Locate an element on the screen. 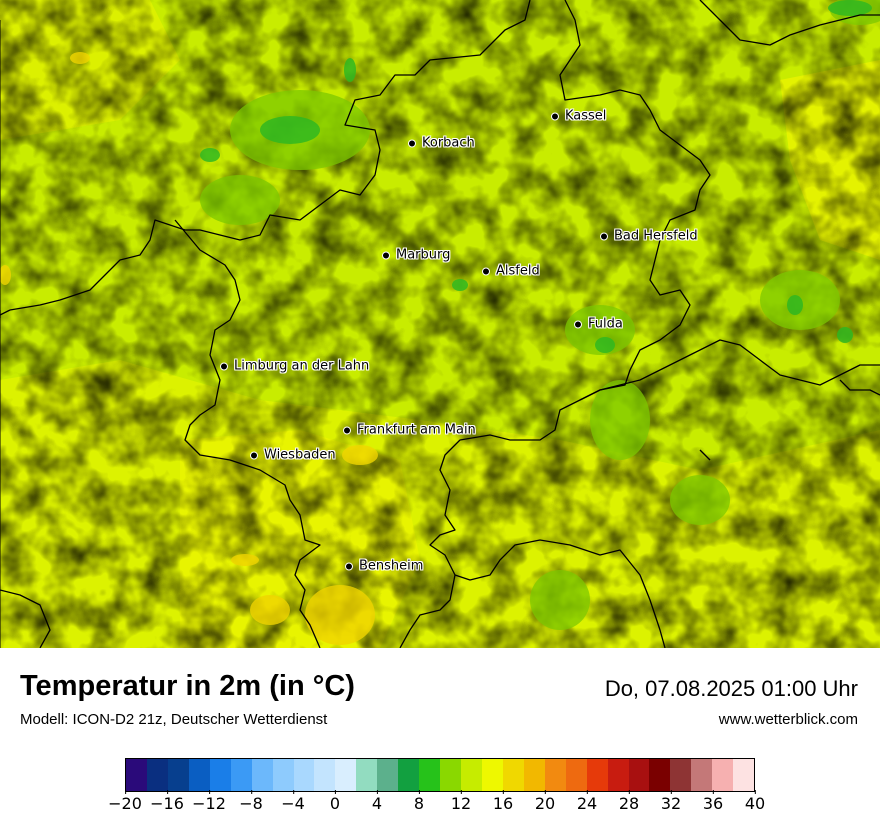 The width and height of the screenshot is (880, 830). city-marker: Kassel is located at coordinates (578, 116).